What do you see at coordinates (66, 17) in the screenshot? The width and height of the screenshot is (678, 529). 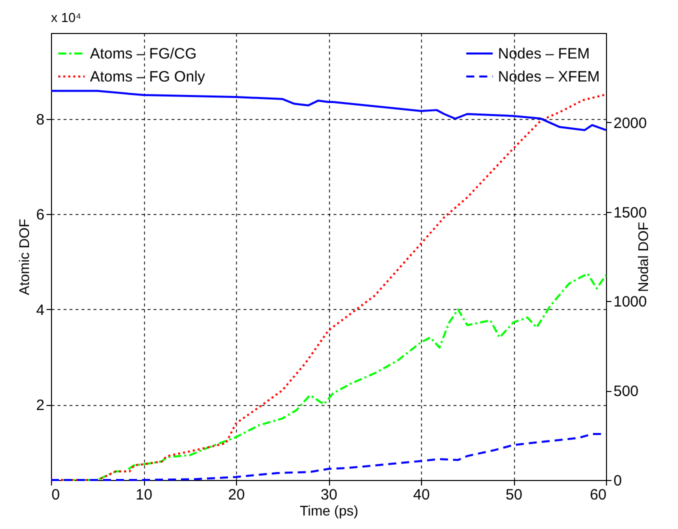 I see `text: x 10⁴` at bounding box center [66, 17].